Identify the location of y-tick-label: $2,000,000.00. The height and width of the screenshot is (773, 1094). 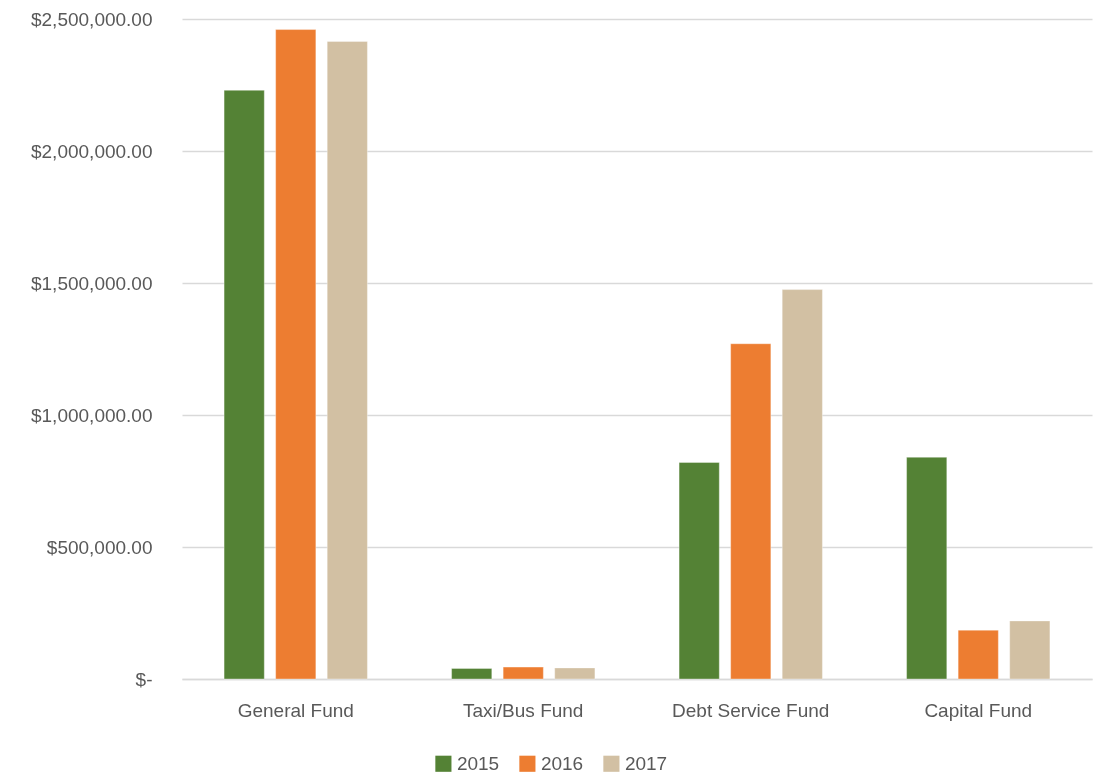
(91, 151).